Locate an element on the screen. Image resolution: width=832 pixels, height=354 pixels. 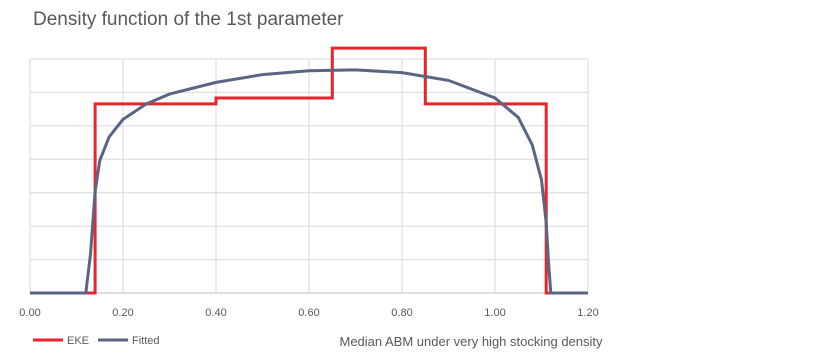
x-tick-label: 0.60 is located at coordinates (308, 313).